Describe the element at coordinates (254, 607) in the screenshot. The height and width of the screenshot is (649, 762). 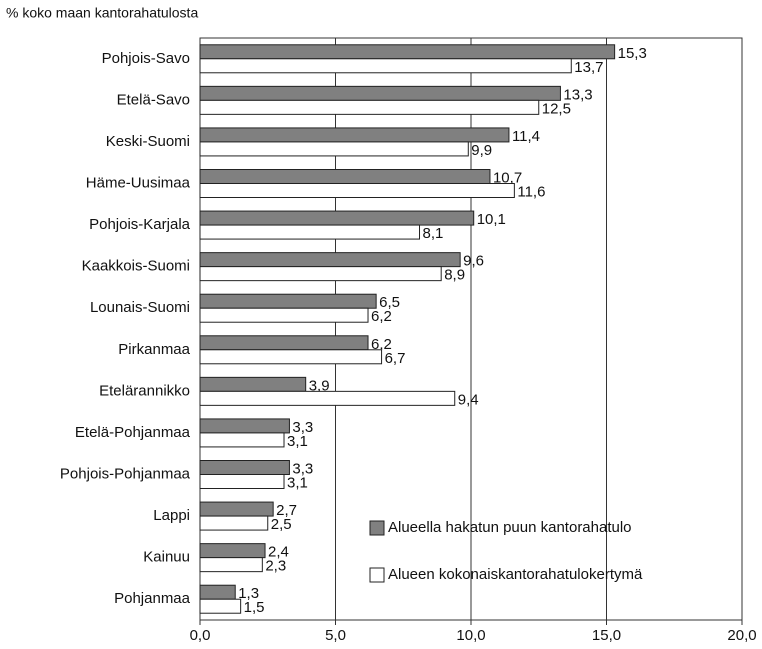
I see `value-label: 1,5` at that location.